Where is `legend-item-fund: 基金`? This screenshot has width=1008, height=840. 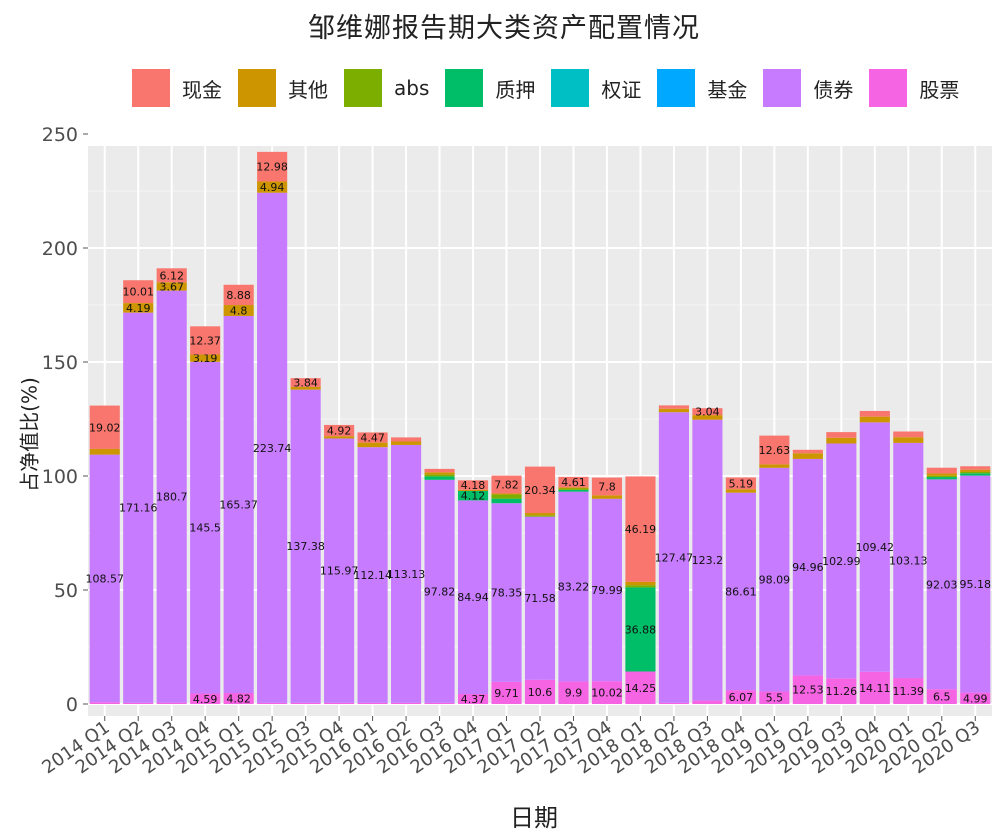 legend-item-fund: 基金 is located at coordinates (702, 88).